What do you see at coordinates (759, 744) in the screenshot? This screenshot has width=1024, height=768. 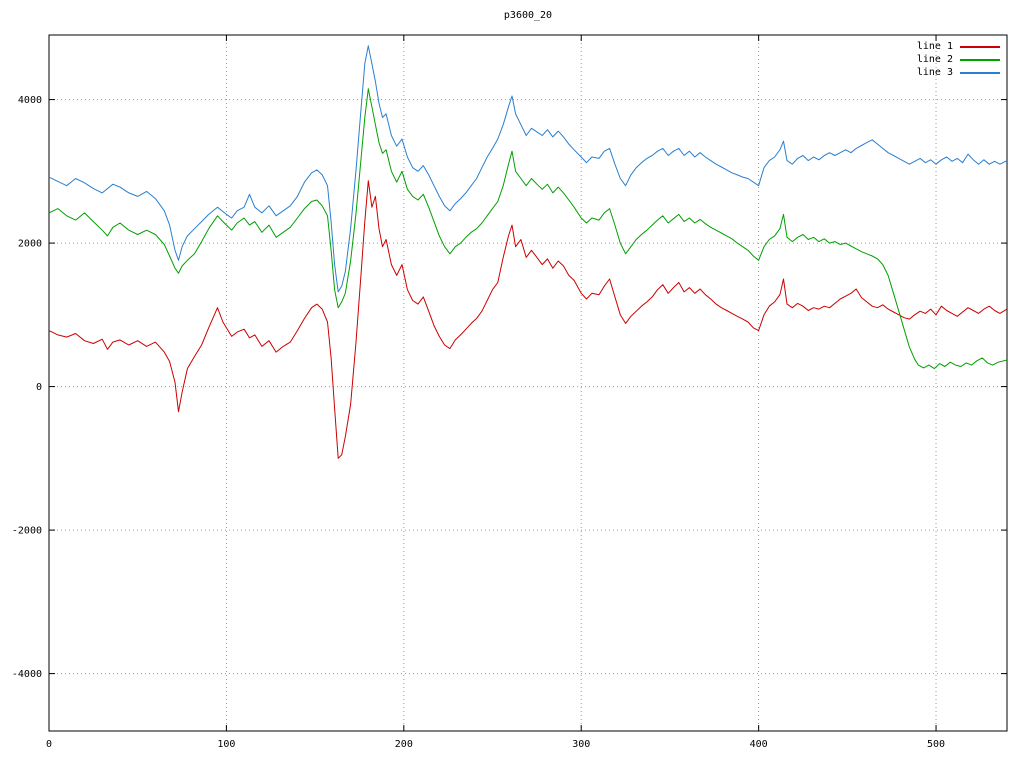 I see `x-tick-label: 400` at bounding box center [759, 744].